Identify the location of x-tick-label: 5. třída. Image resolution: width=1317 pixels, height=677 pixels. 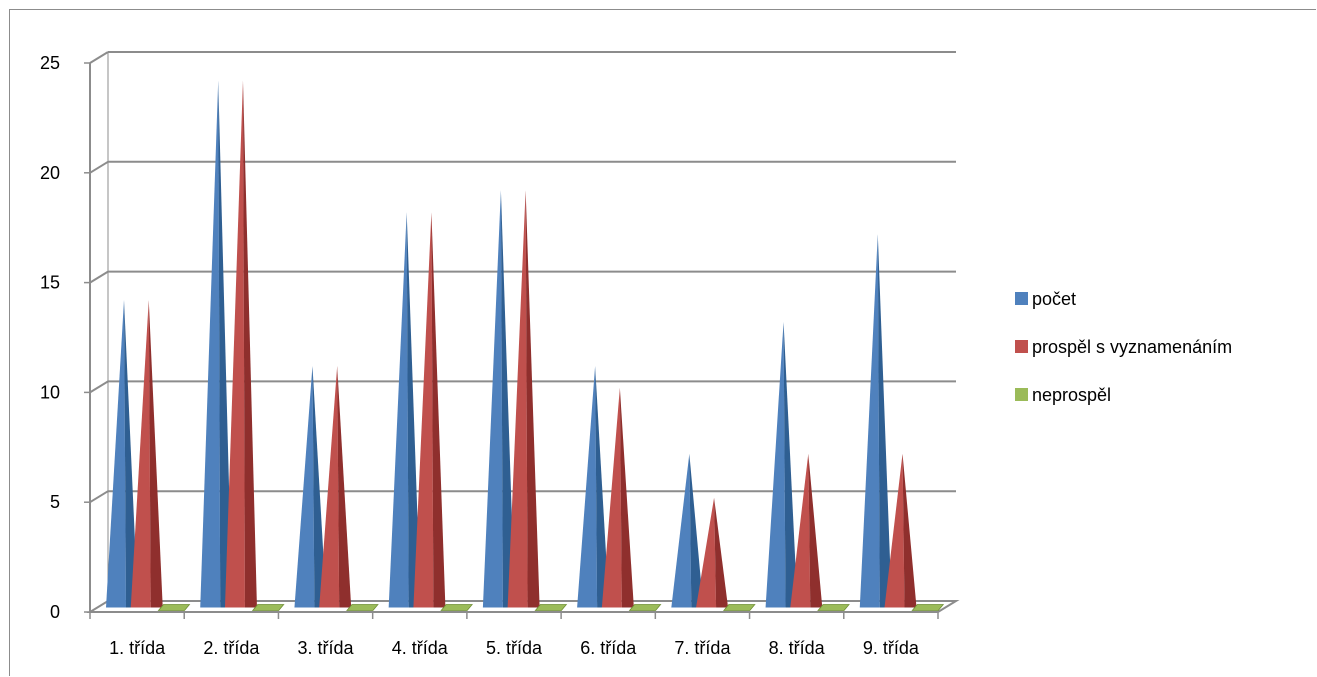
(514, 648).